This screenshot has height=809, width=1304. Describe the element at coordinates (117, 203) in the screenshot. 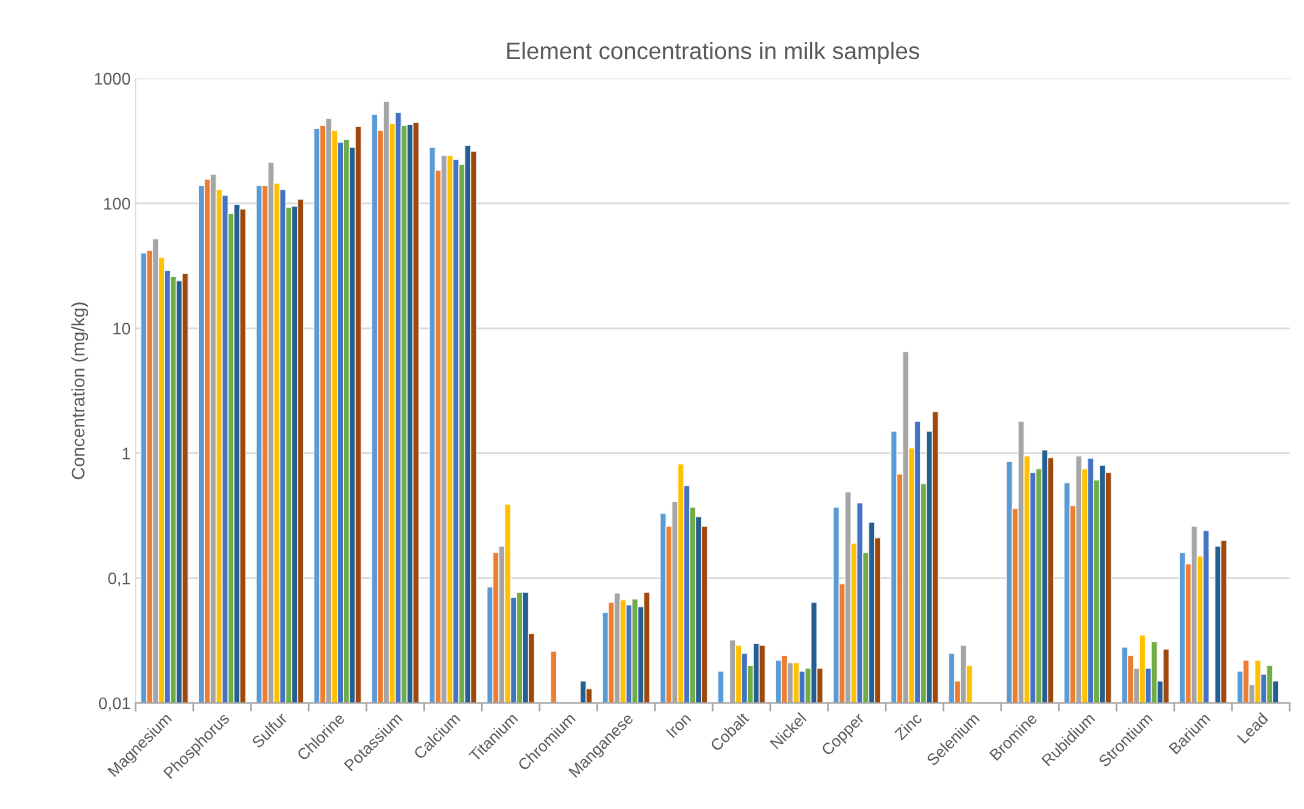

I see `y-tick-label: 100` at that location.